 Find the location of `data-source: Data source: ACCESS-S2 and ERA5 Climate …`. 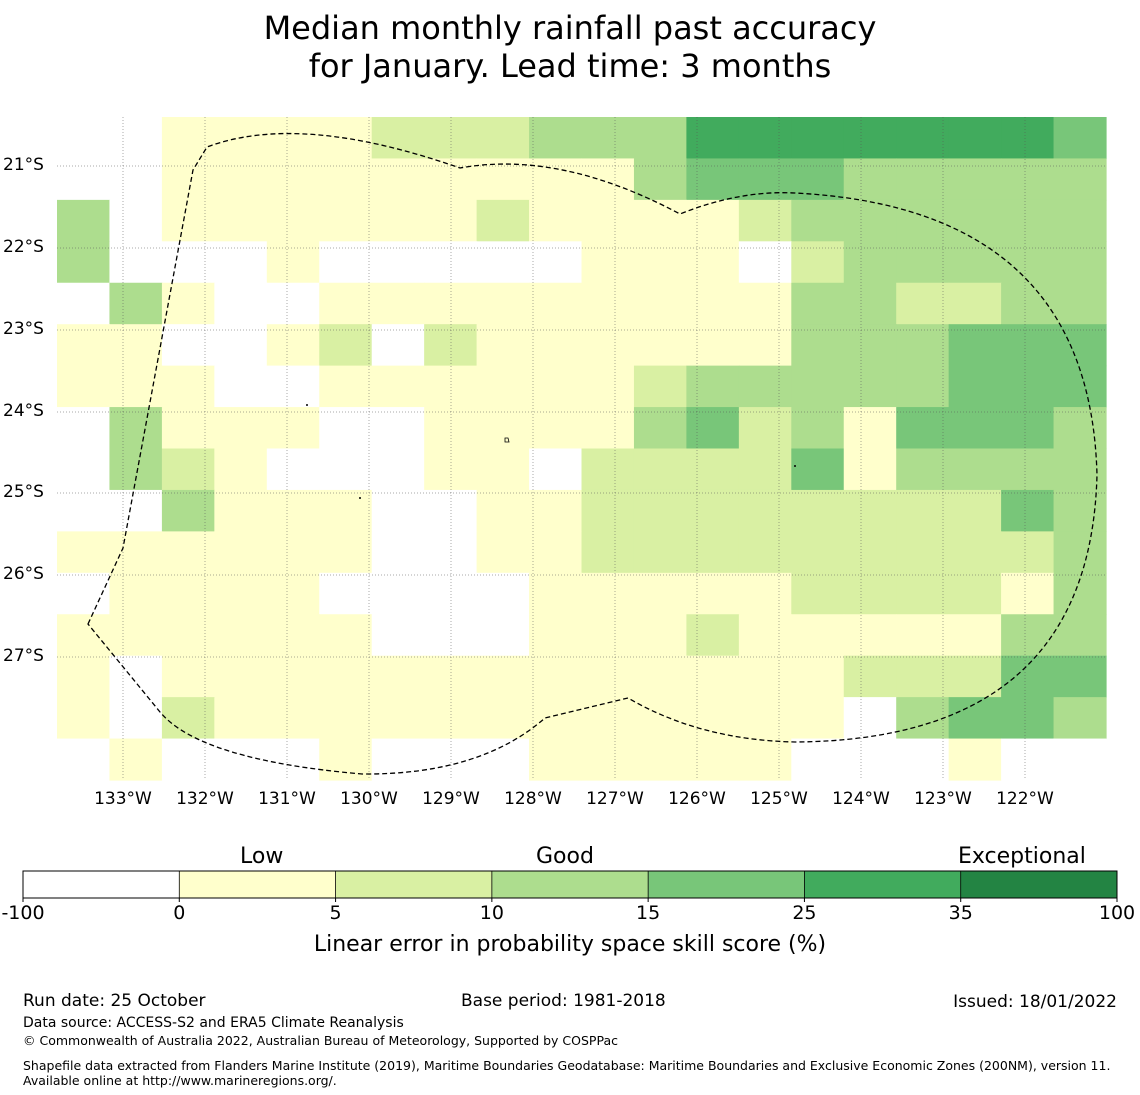

data-source: Data source: ACCESS-S2 and ERA5 Climate … is located at coordinates (213, 1023).